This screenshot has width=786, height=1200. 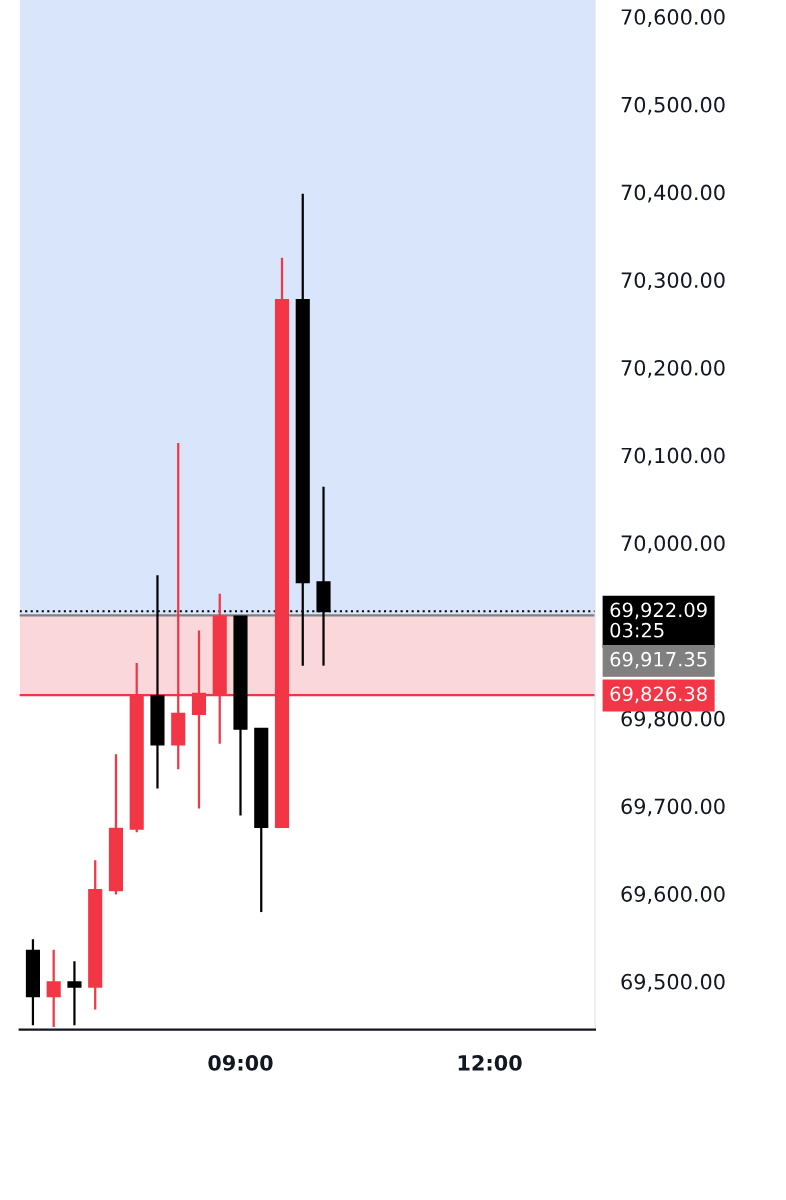 What do you see at coordinates (490, 1062) in the screenshot?
I see `x-tick-label: 12:00` at bounding box center [490, 1062].